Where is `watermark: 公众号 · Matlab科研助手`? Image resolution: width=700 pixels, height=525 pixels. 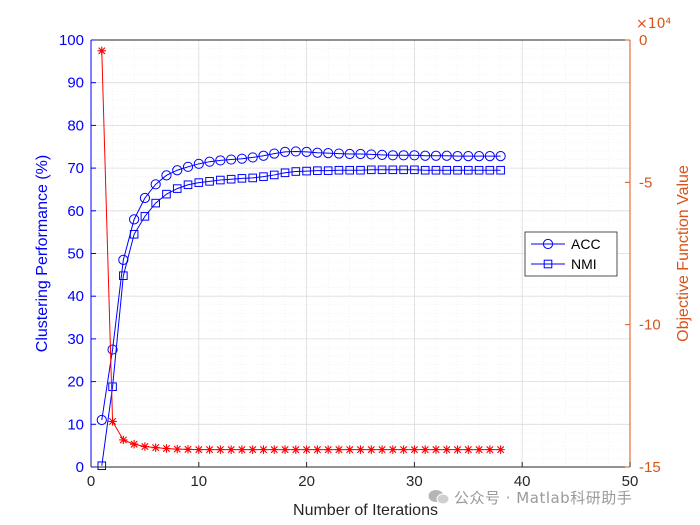
watermark: 公众号 · Matlab科研助手 is located at coordinates (530, 497).